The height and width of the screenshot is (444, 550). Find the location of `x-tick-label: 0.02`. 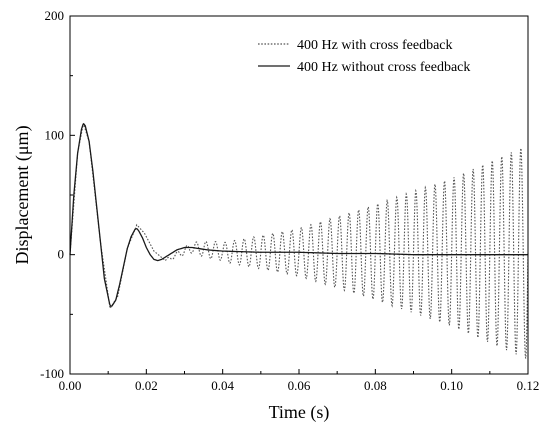

x-tick-label: 0.02 is located at coordinates (146, 385).